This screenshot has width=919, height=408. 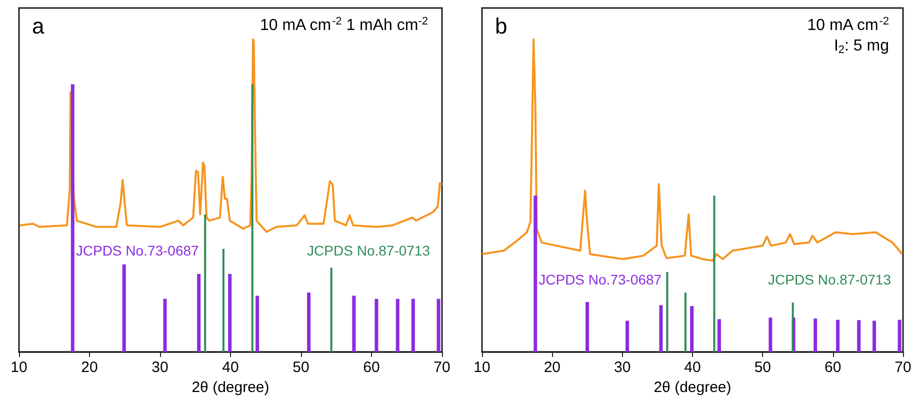 I want to click on text: JCPDS No.87-0713, so click(x=830, y=279).